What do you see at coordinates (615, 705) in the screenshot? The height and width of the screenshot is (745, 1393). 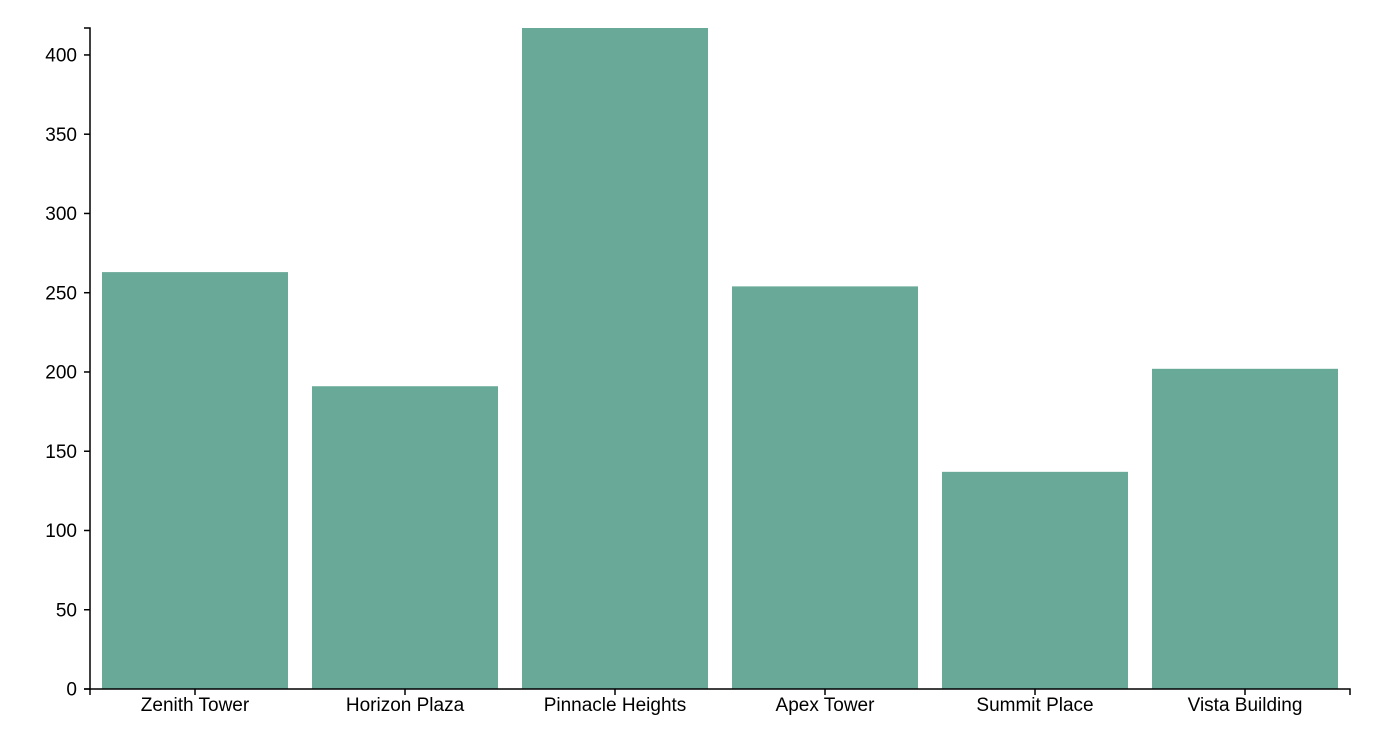 I see `x-tick-label: Pinnacle Heights` at bounding box center [615, 705].